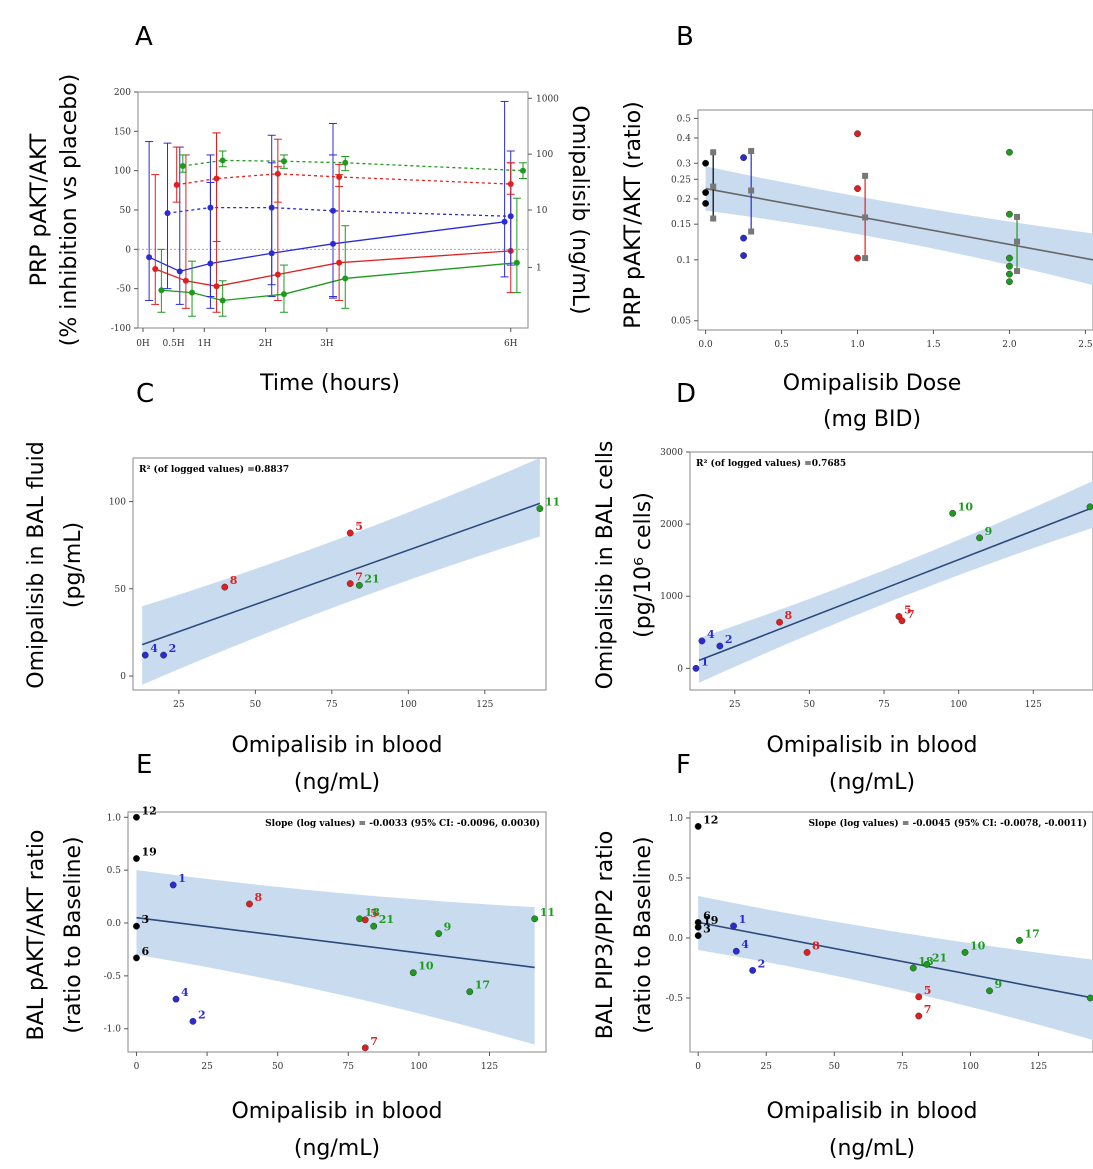 Image resolution: width=1093 pixels, height=1169 pixels. Describe the element at coordinates (336, 745) in the screenshot. I see `x-axis-label: Omipalisib in blood` at that location.